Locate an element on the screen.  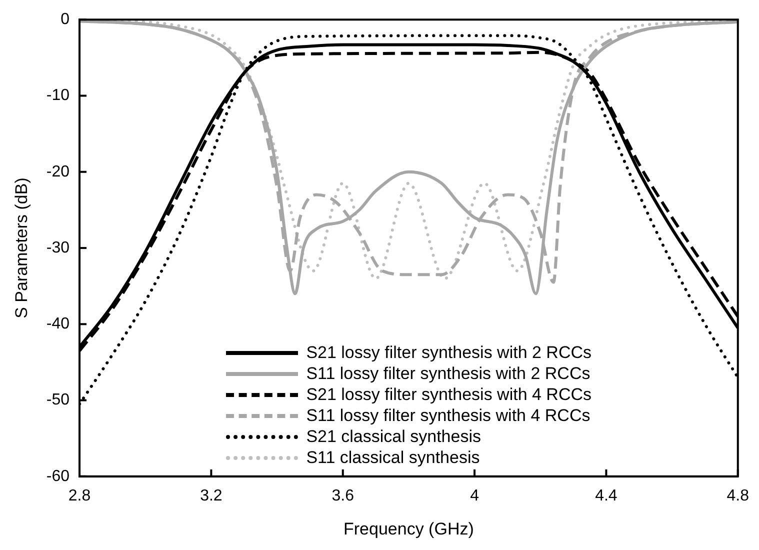
x-axis-title: Frequency (GHz) is located at coordinates (409, 528).